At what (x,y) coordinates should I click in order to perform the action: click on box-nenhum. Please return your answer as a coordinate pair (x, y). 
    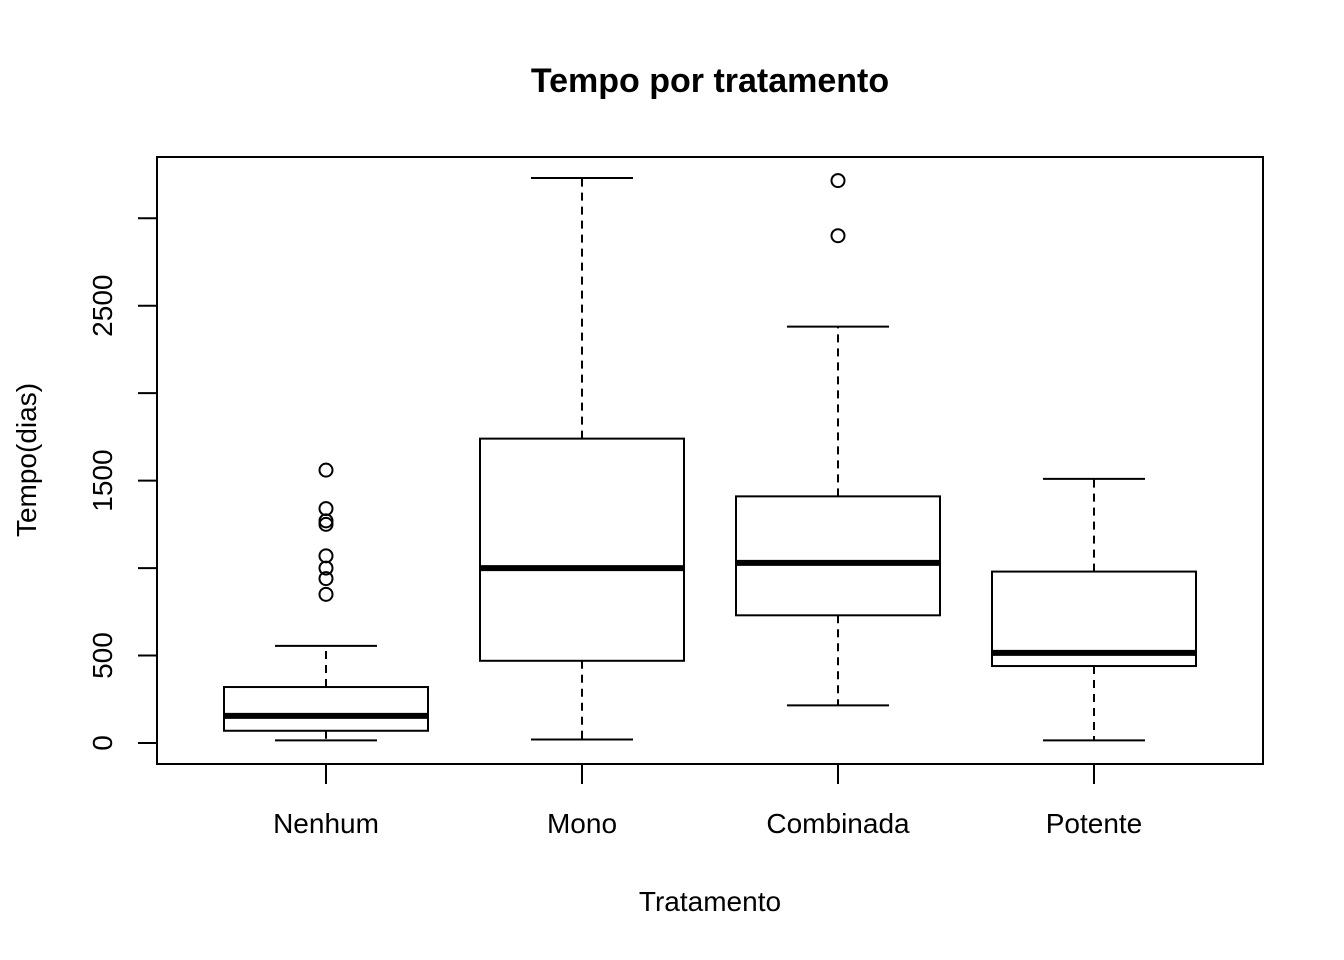
    Looking at the image, I should click on (326, 602).